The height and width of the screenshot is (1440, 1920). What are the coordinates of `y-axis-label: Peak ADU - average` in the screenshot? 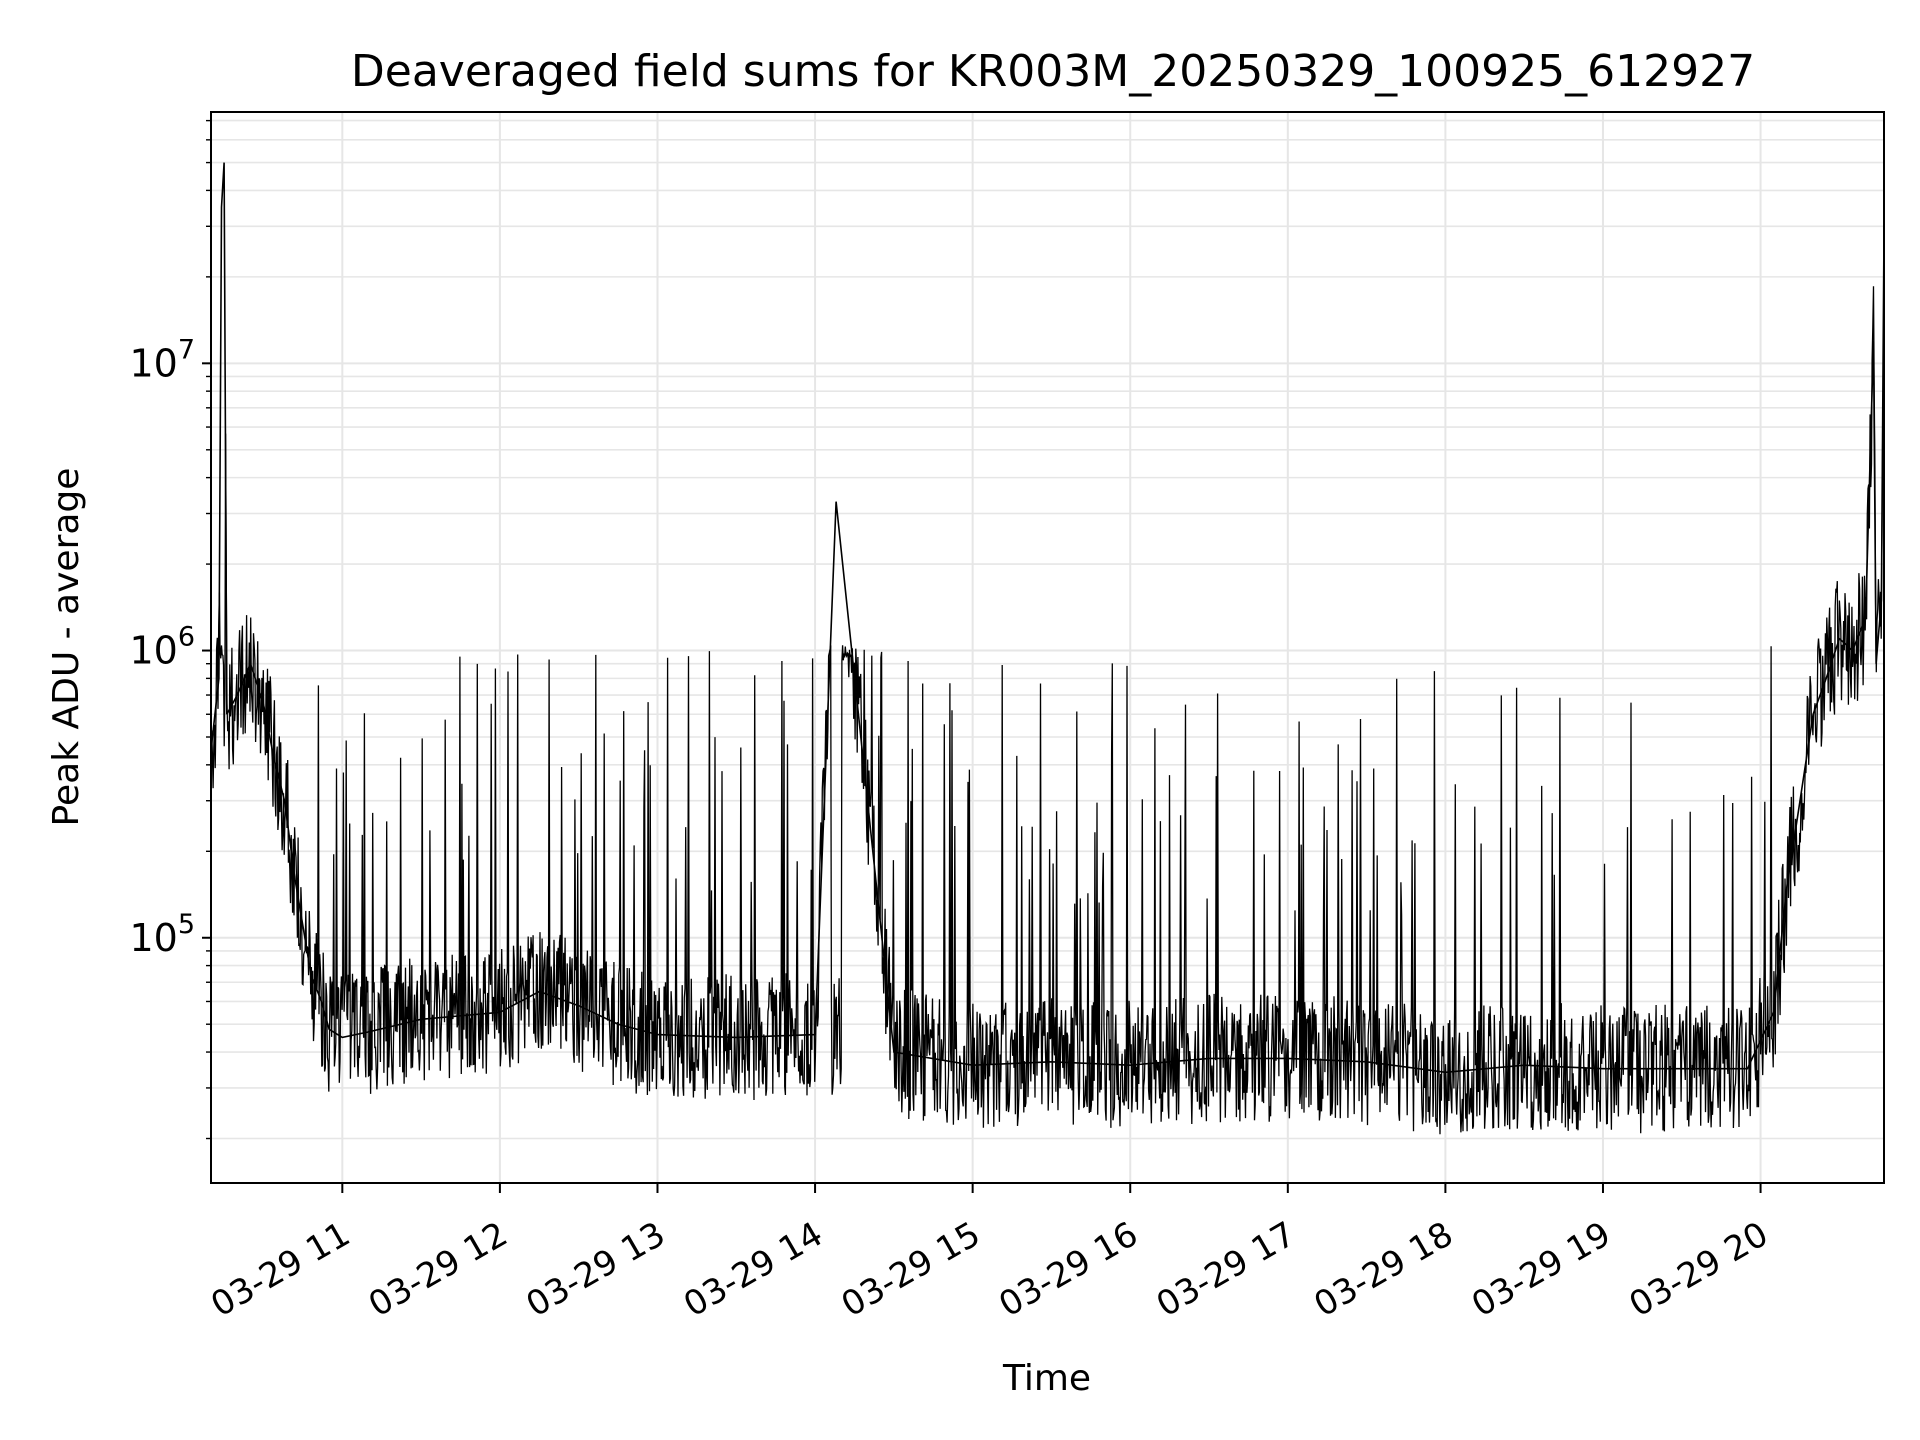 It's located at (66, 647).